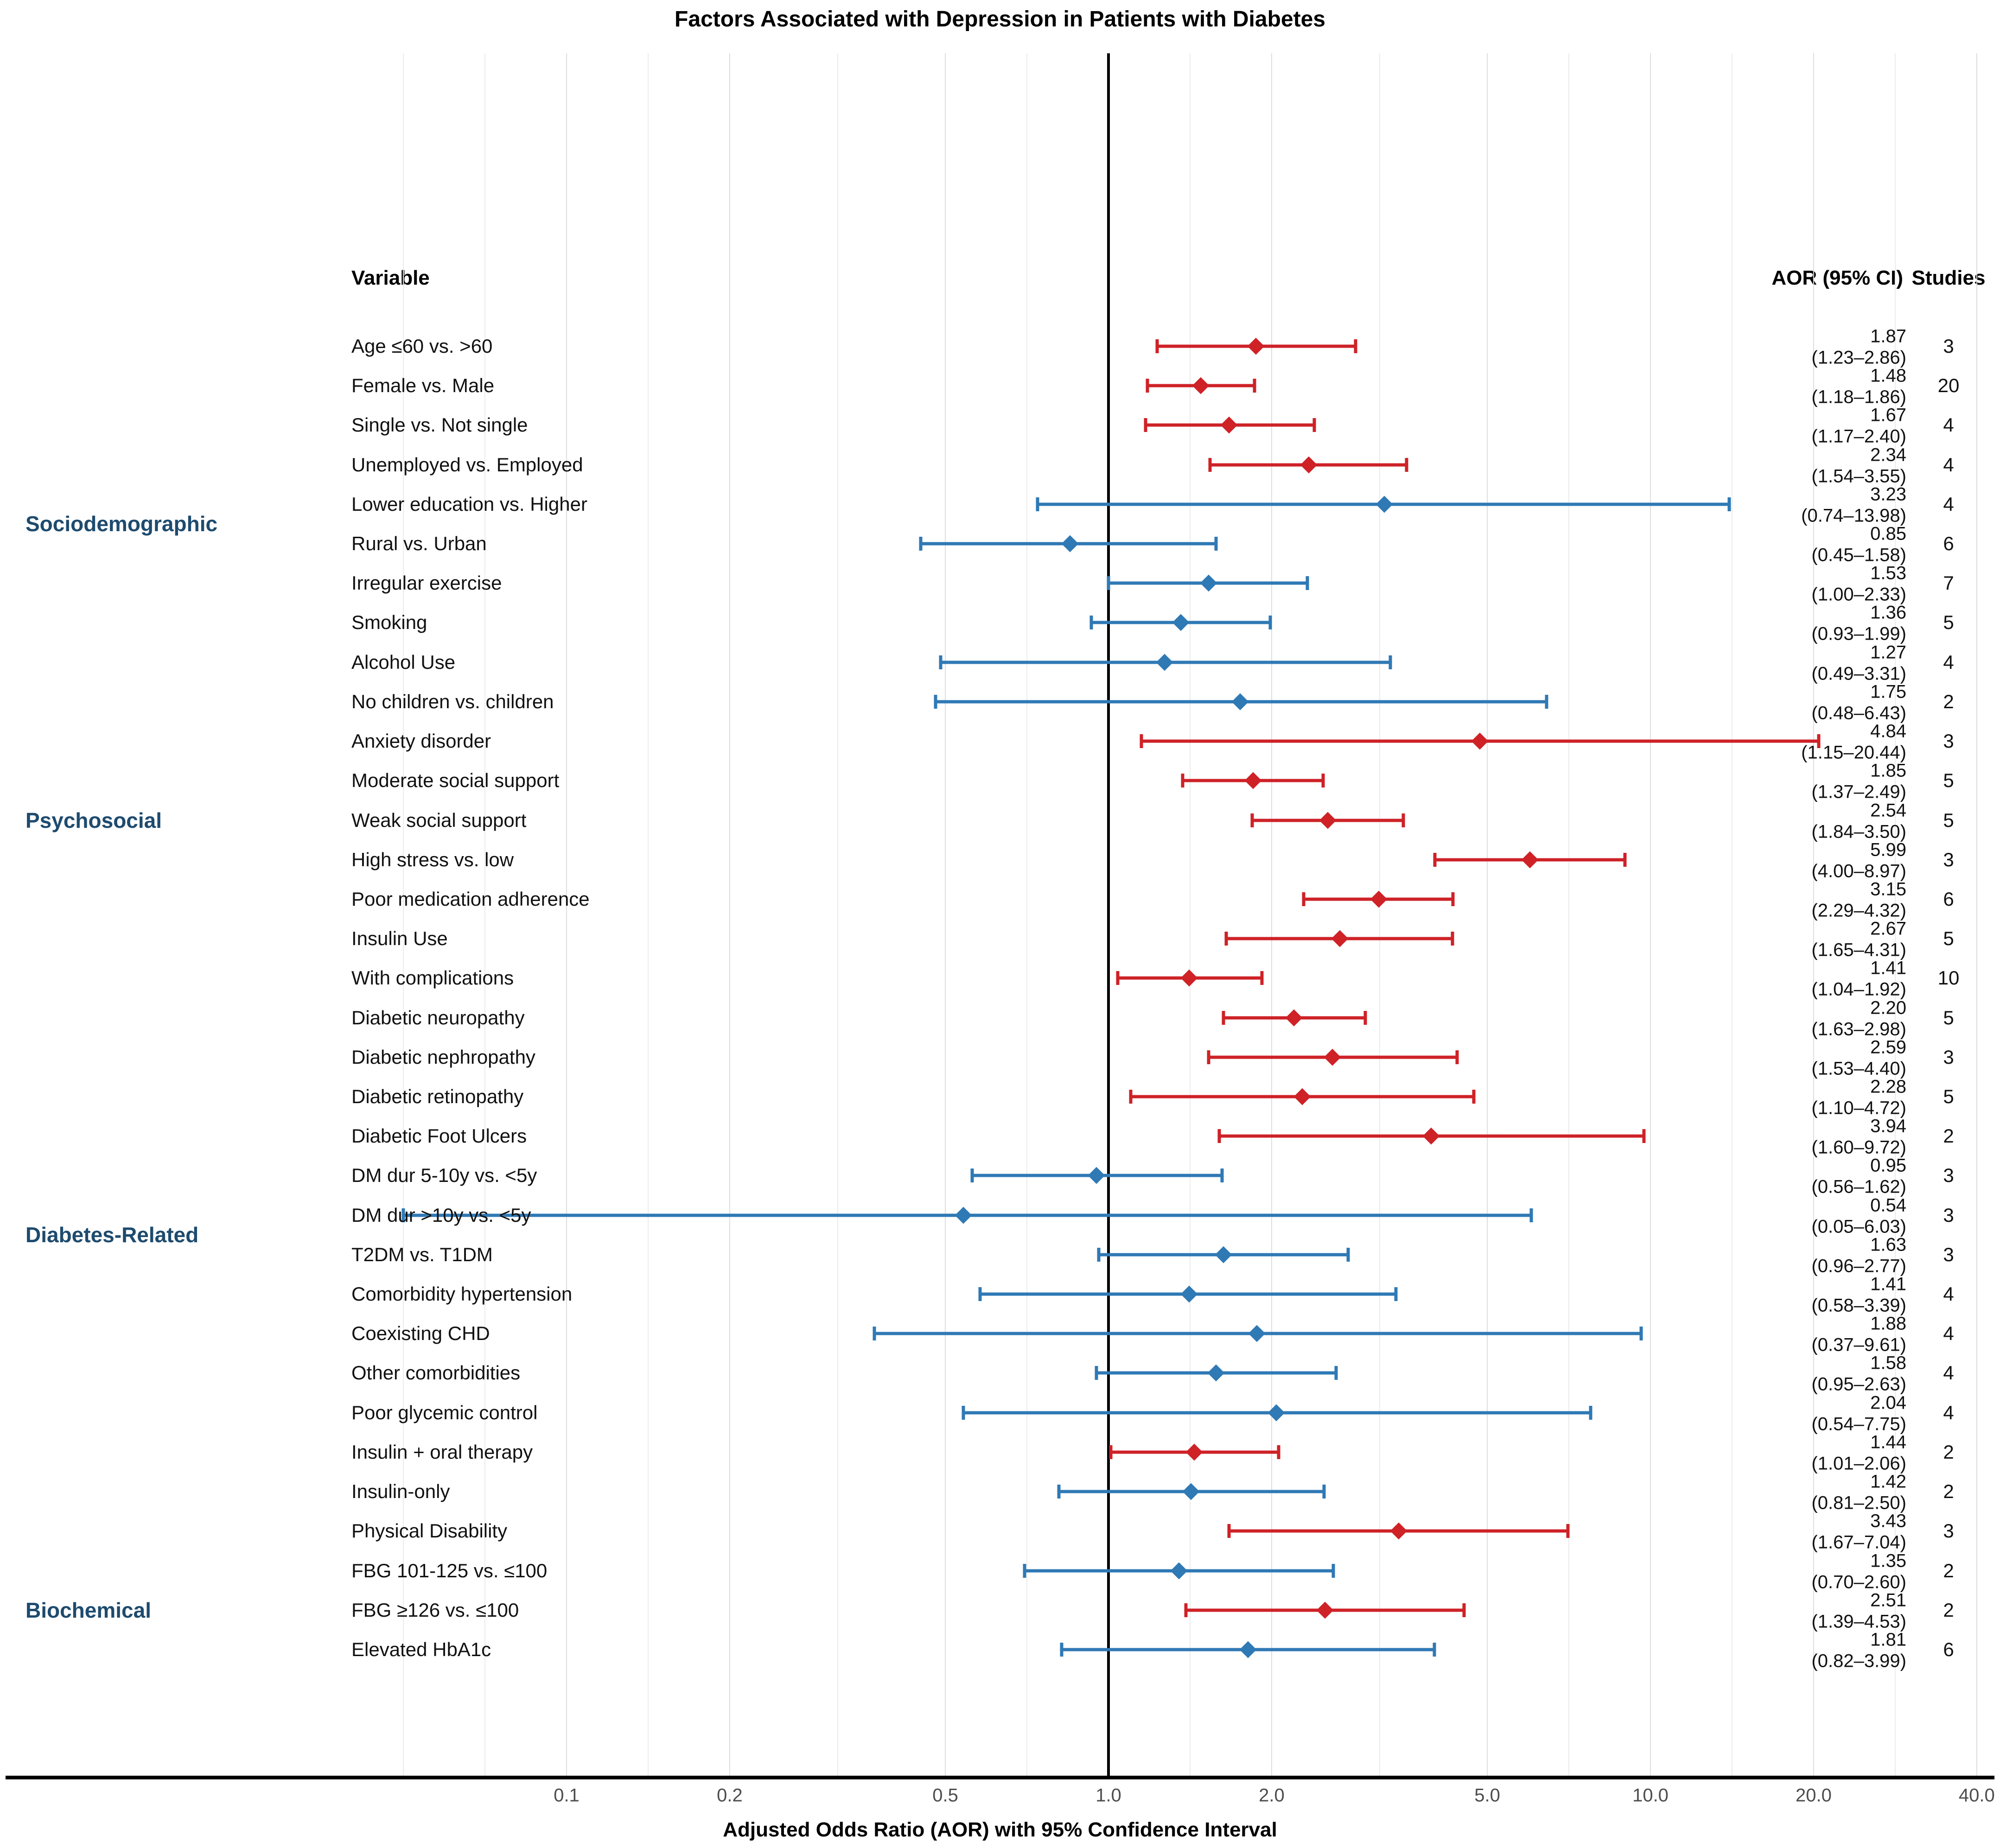  What do you see at coordinates (1858, 713) in the screenshot?
I see `ci-value: (0.48–6.43)` at bounding box center [1858, 713].